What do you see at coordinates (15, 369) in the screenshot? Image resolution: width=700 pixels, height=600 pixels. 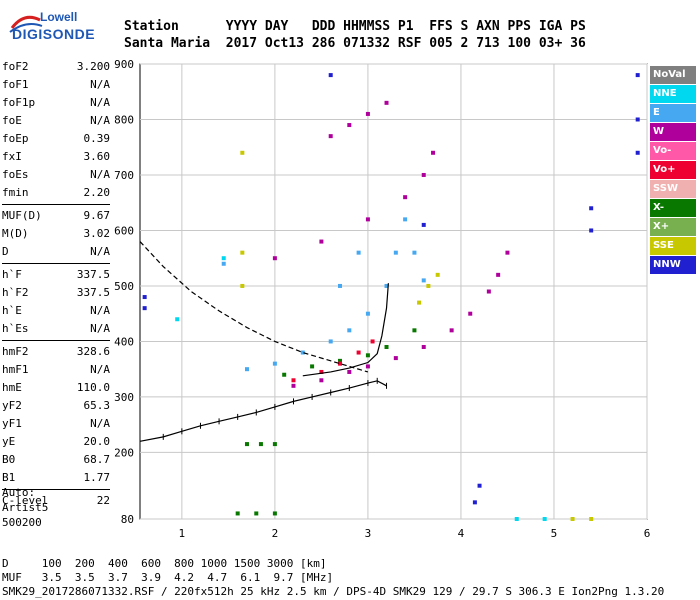 I see `param-name: hmF1` at bounding box center [15, 369].